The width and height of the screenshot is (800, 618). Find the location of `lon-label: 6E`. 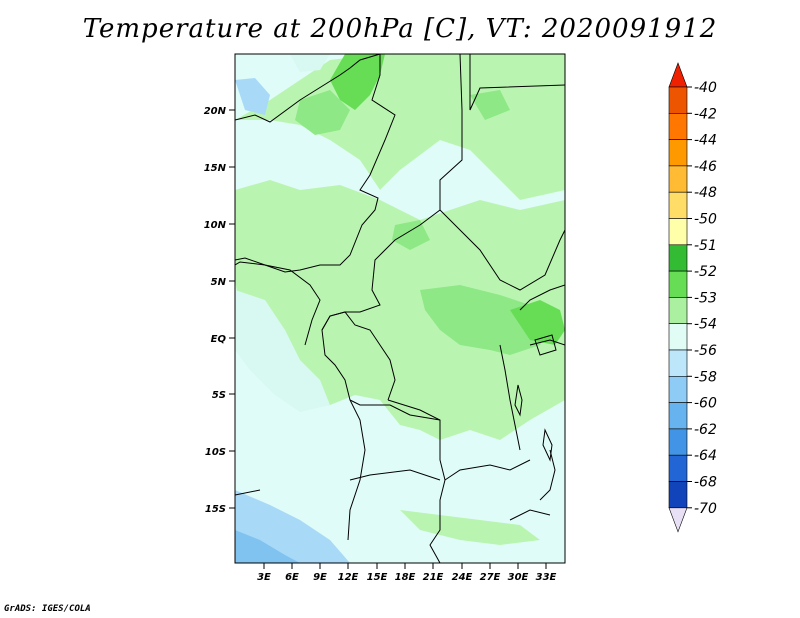

lon-label: 6E is located at coordinates (292, 577).